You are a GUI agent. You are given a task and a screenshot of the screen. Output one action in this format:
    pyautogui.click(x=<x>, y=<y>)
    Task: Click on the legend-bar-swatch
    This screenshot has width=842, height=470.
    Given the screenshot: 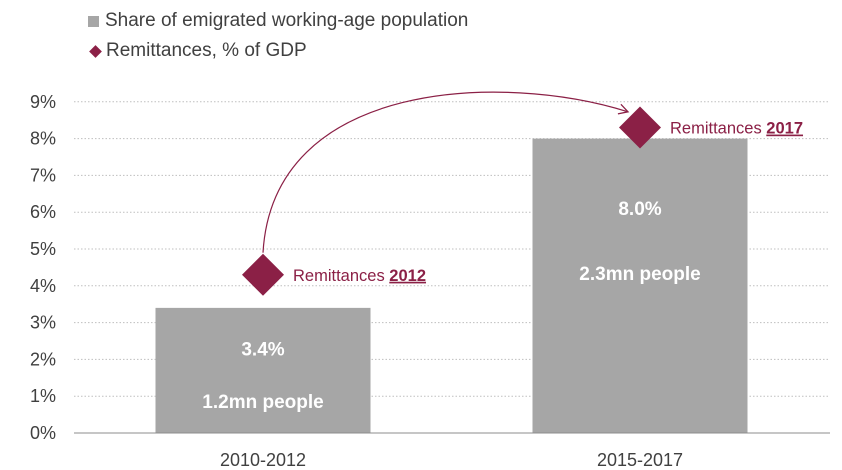 What is the action you would take?
    pyautogui.click(x=93, y=21)
    